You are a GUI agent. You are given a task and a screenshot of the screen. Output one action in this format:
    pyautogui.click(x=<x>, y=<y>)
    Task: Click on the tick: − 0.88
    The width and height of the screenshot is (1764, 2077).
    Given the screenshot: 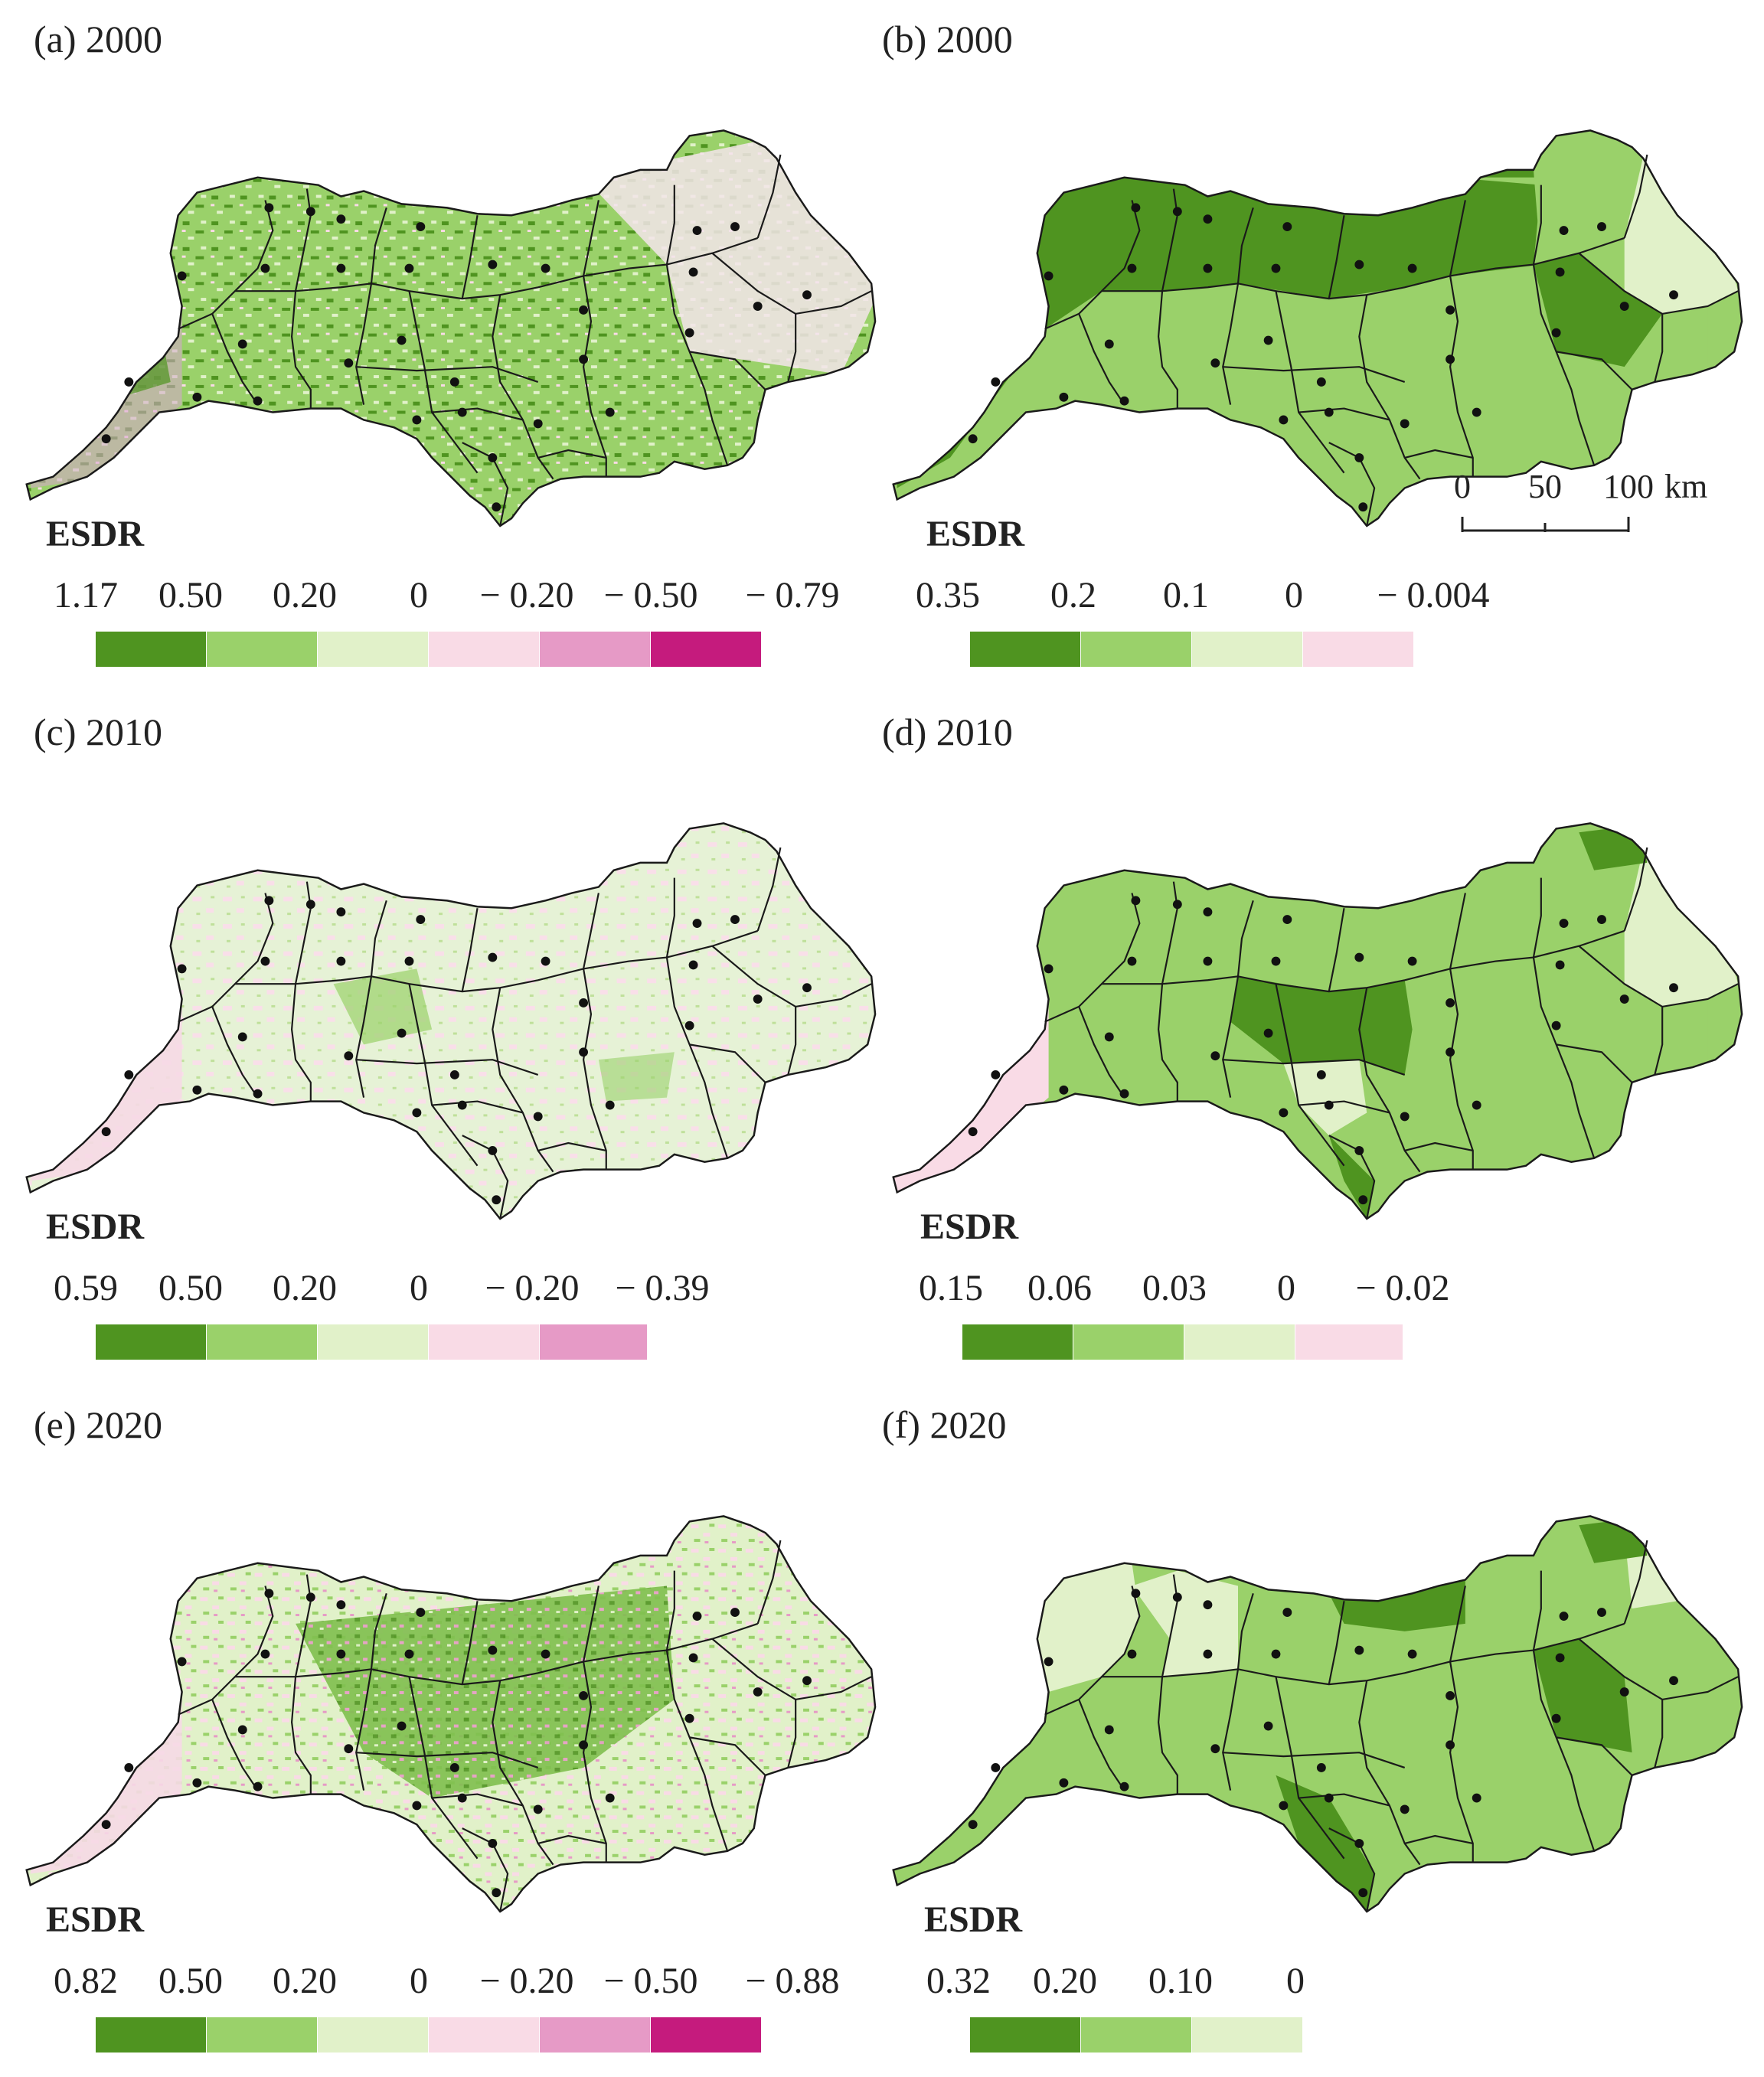 What is the action you would take?
    pyautogui.click(x=792, y=1981)
    